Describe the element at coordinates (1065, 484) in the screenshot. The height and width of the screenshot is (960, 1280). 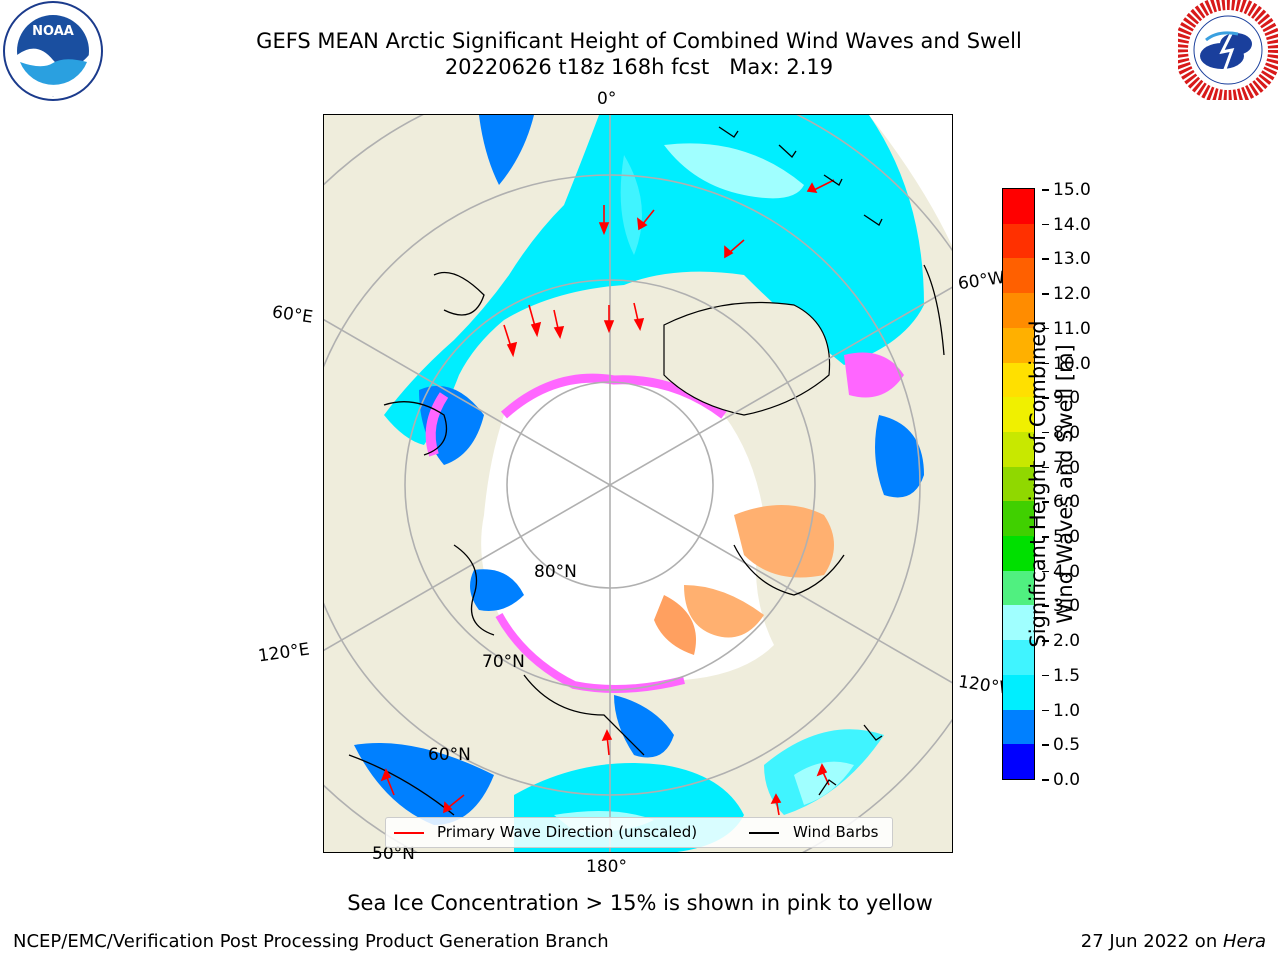
I see `colorbar-label-line2: Wind Waves and Swell [m]` at that location.